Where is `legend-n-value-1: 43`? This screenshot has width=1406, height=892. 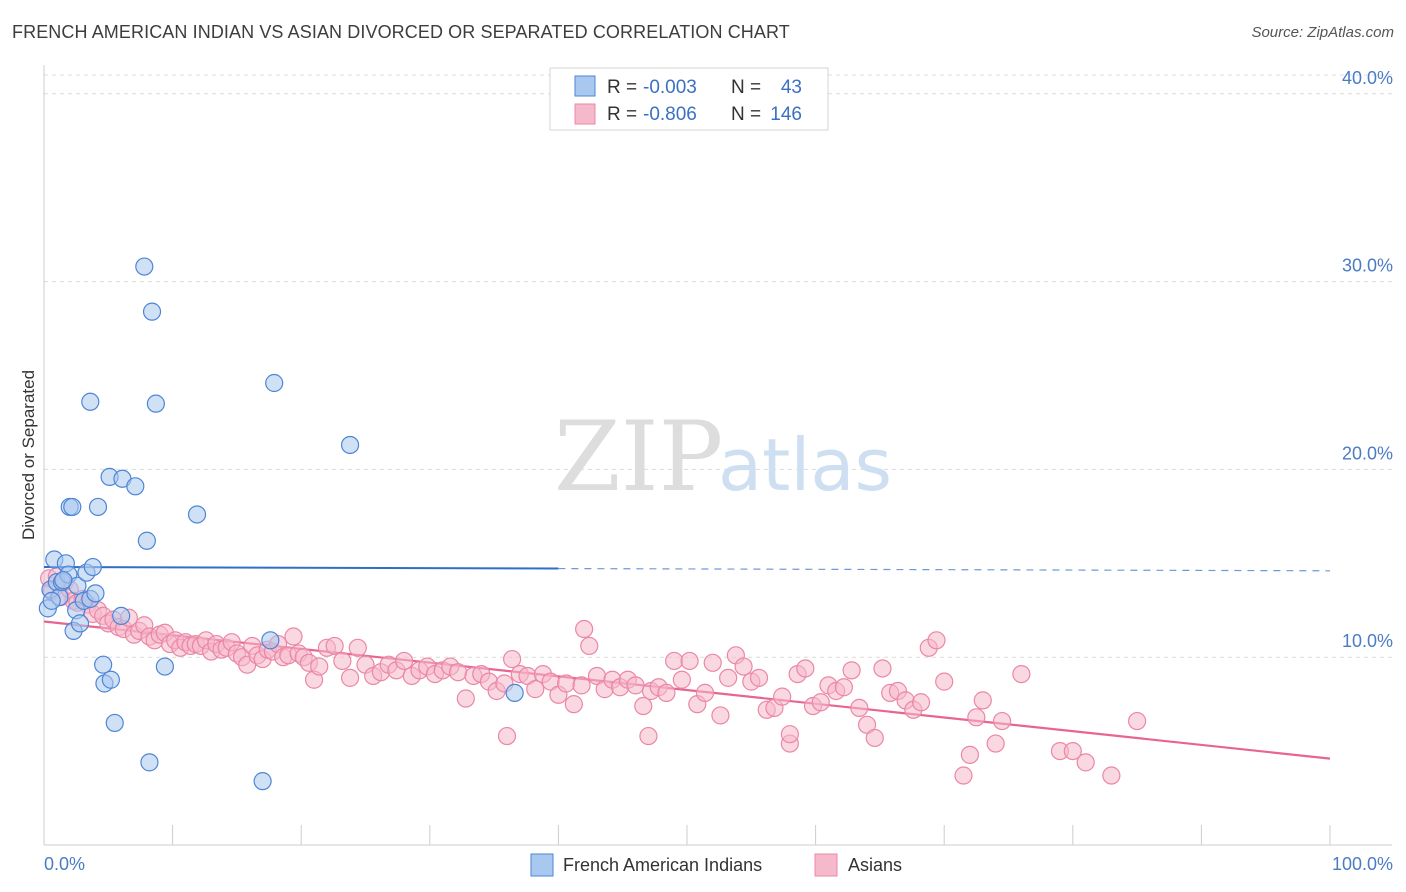 legend-n-value-1: 43 is located at coordinates (791, 87).